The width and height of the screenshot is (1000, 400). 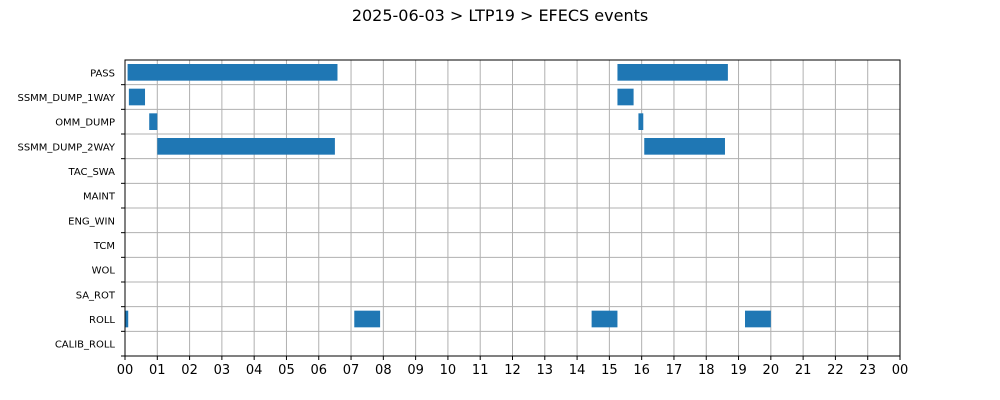 What do you see at coordinates (222, 370) in the screenshot?
I see `x-tick-label: 03` at bounding box center [222, 370].